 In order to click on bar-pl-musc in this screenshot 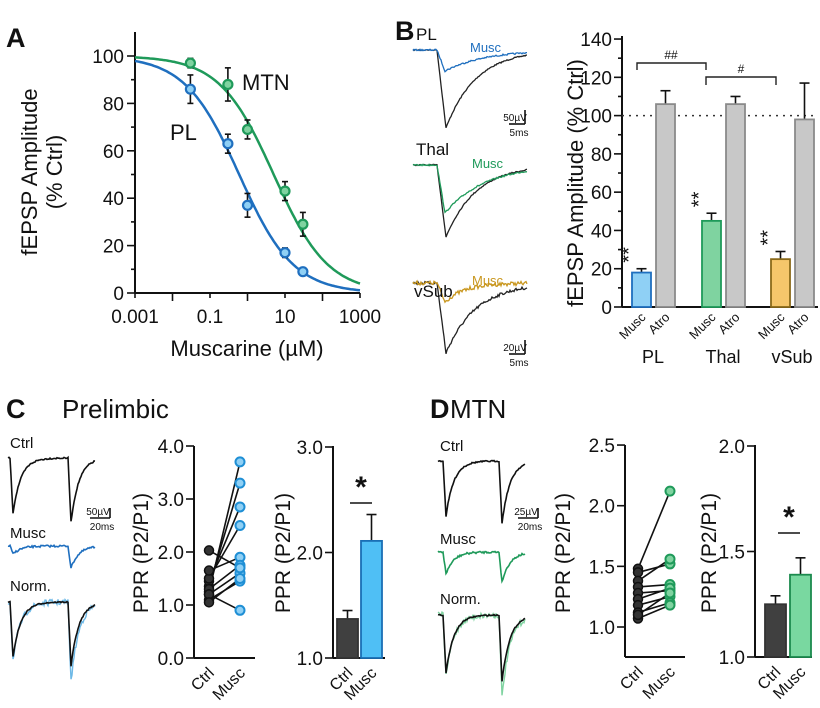, I will do `click(641, 289)`.